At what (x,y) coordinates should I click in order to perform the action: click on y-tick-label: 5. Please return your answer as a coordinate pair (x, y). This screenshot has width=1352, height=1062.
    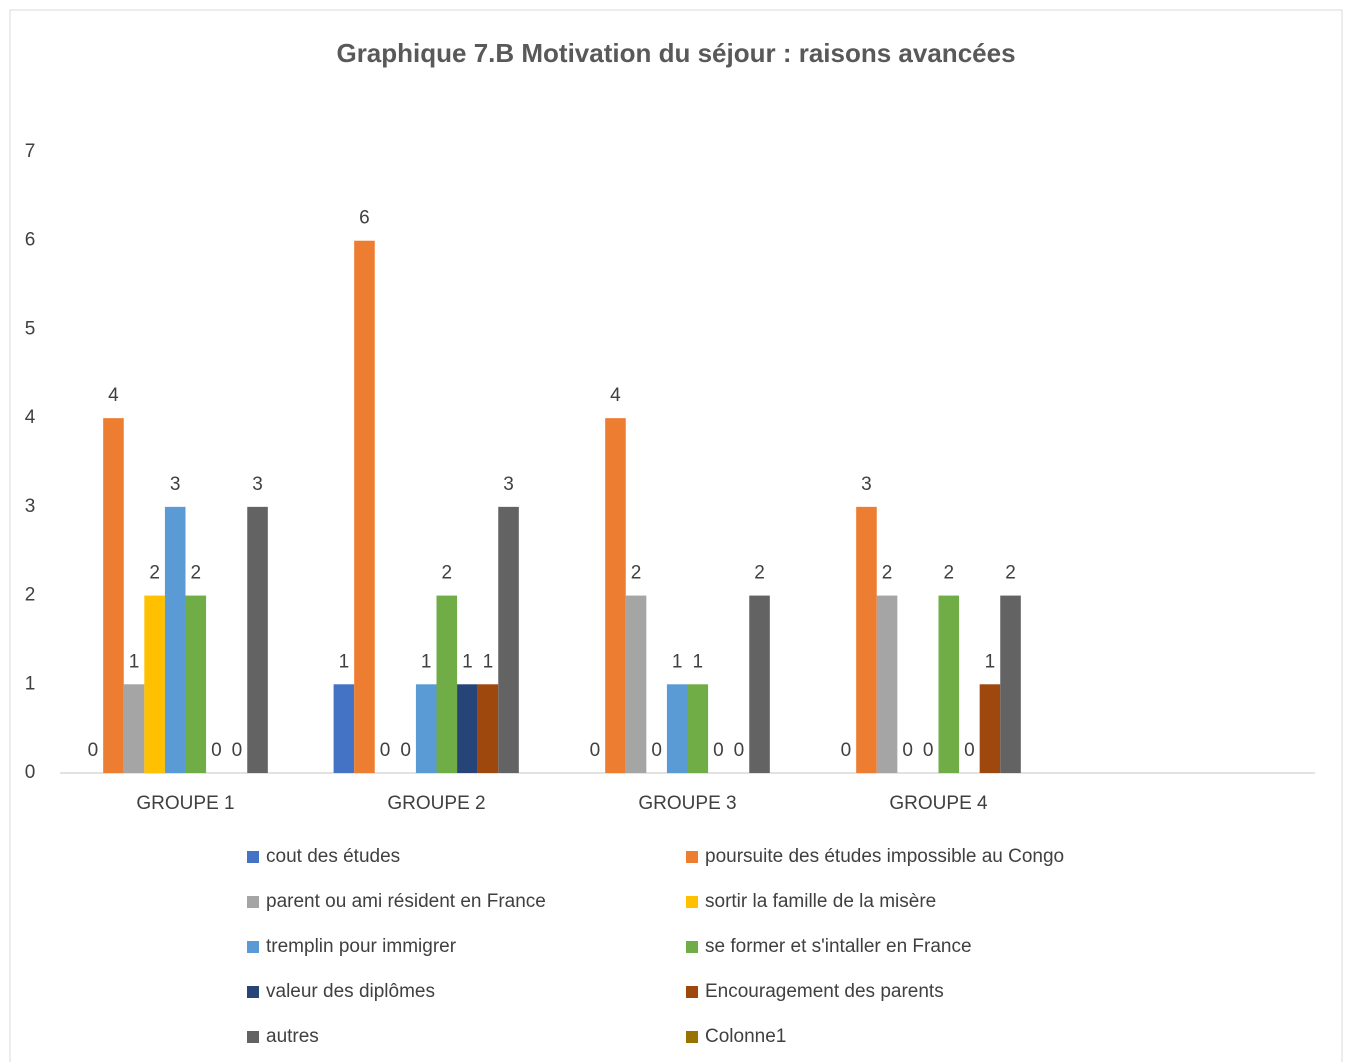
    Looking at the image, I should click on (30, 328).